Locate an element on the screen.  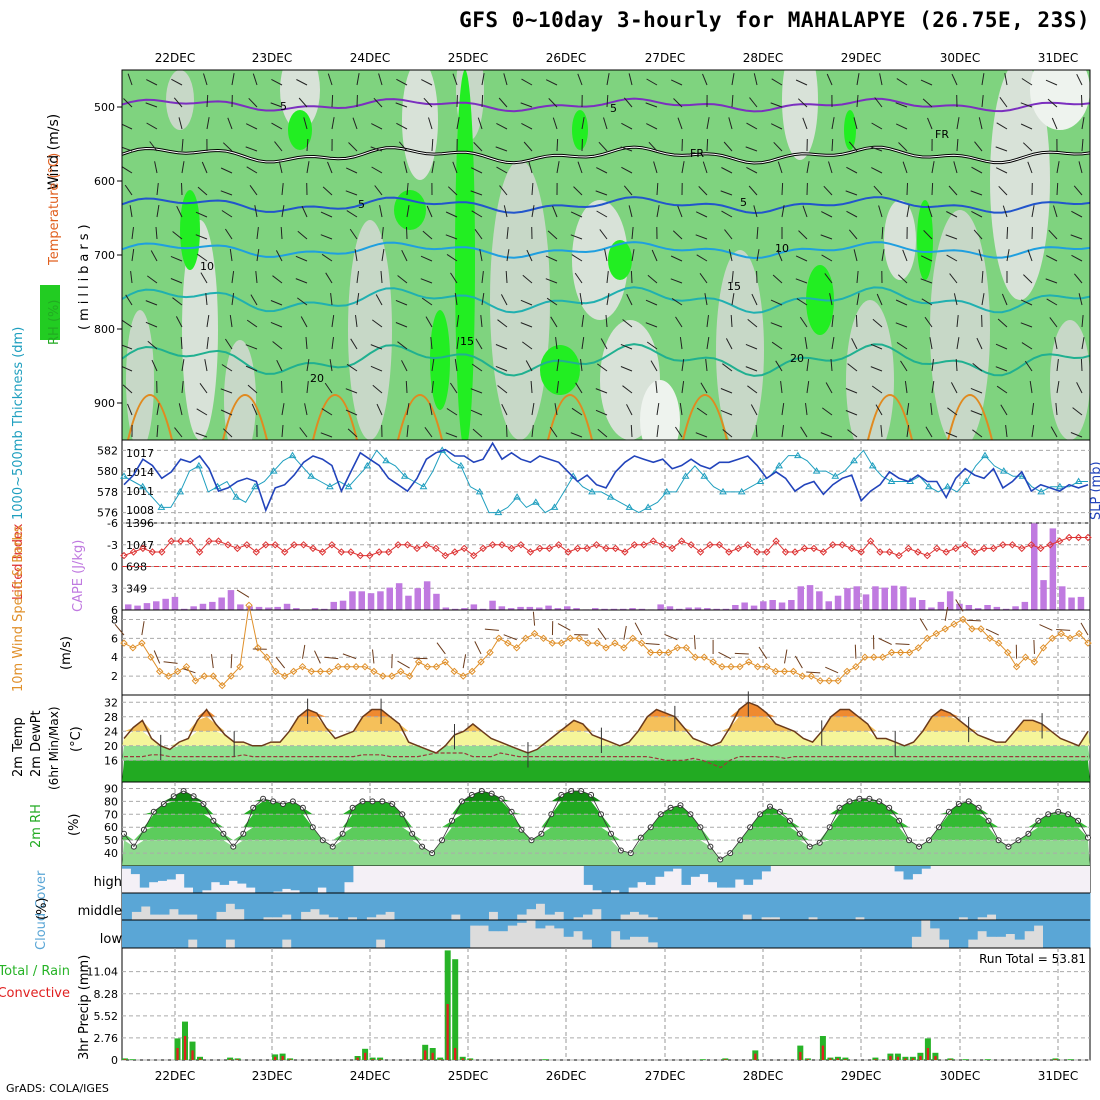
rh-tick-label: 40 is located at coordinates (111, 853).